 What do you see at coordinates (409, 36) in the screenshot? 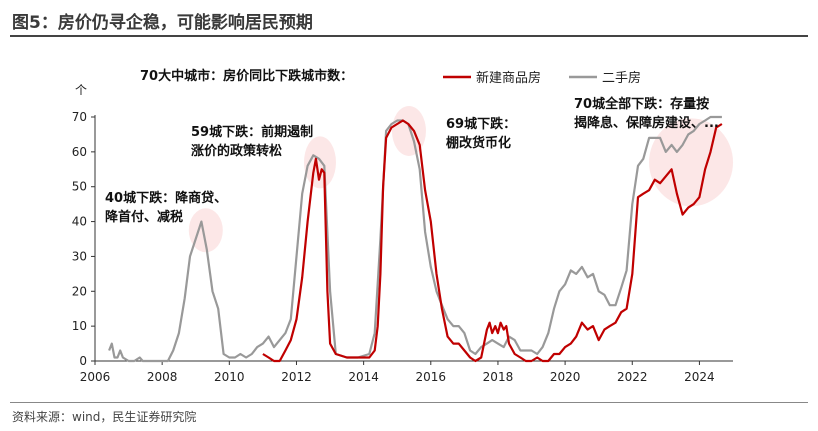
I see `top-rule` at bounding box center [409, 36].